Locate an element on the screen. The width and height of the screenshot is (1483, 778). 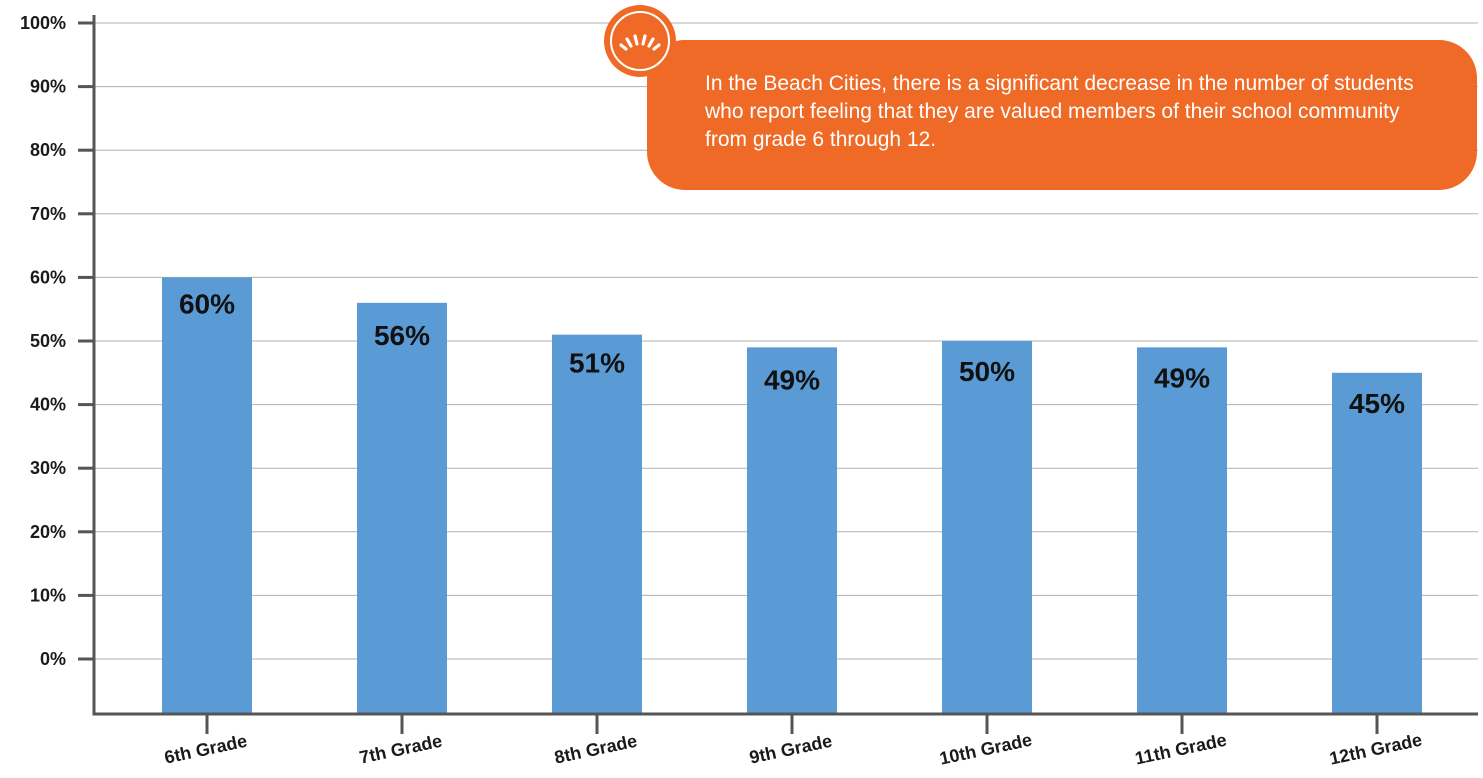
value-label: 60% is located at coordinates (207, 303).